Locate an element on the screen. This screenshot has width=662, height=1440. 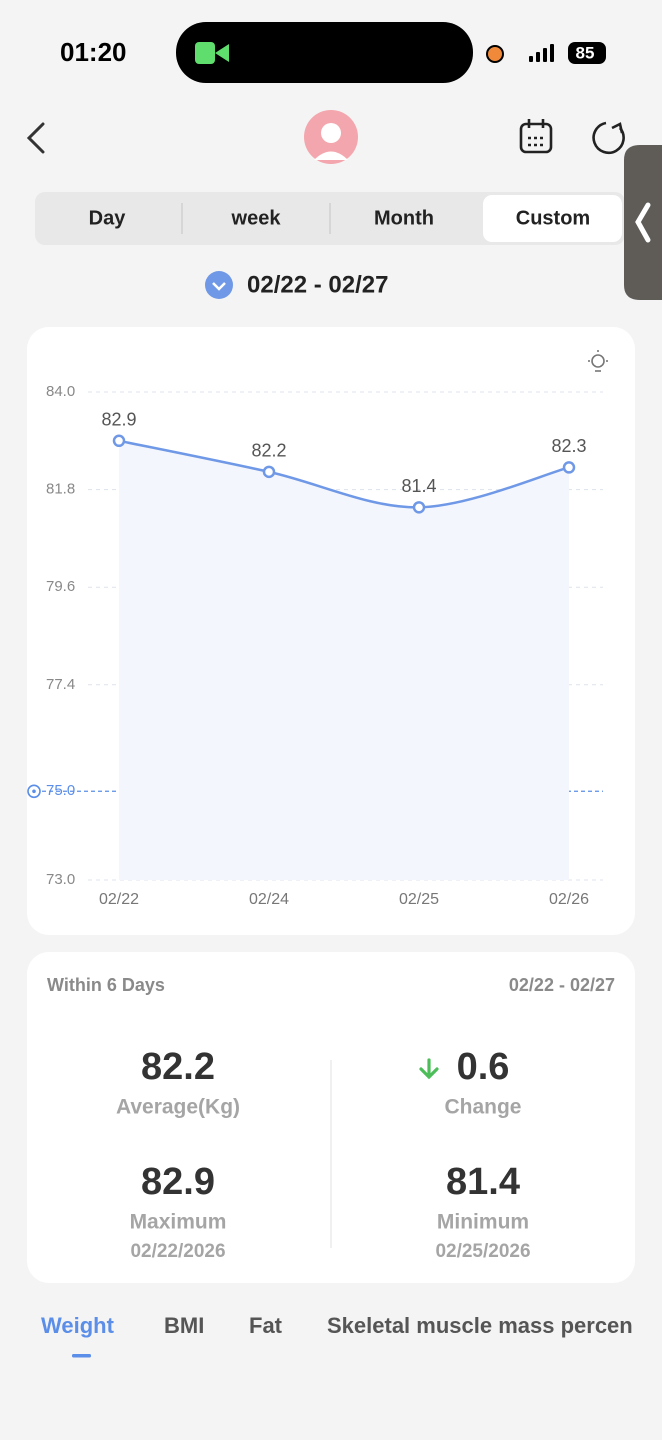
signal-icon is located at coordinates (541, 53).